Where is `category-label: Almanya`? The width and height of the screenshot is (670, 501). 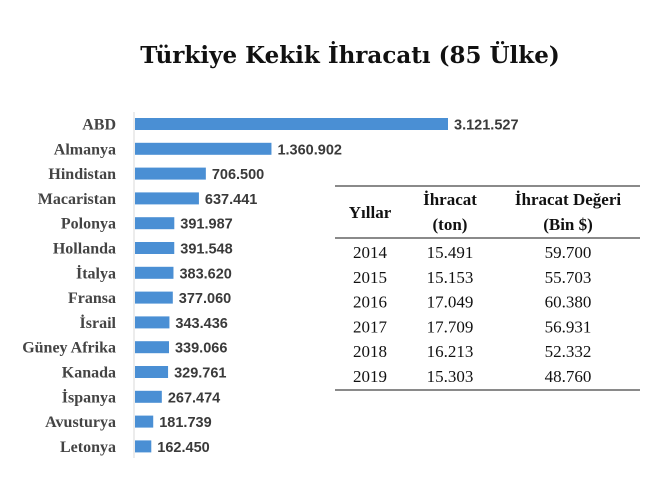 category-label: Almanya is located at coordinates (85, 149).